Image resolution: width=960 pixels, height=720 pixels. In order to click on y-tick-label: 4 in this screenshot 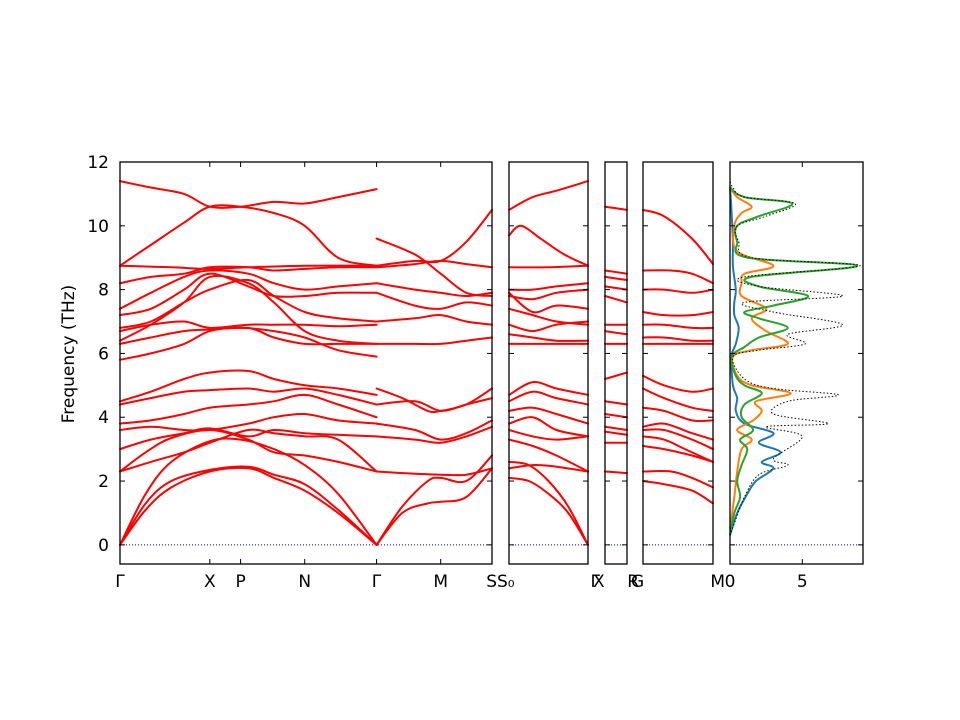, I will do `click(103, 418)`.